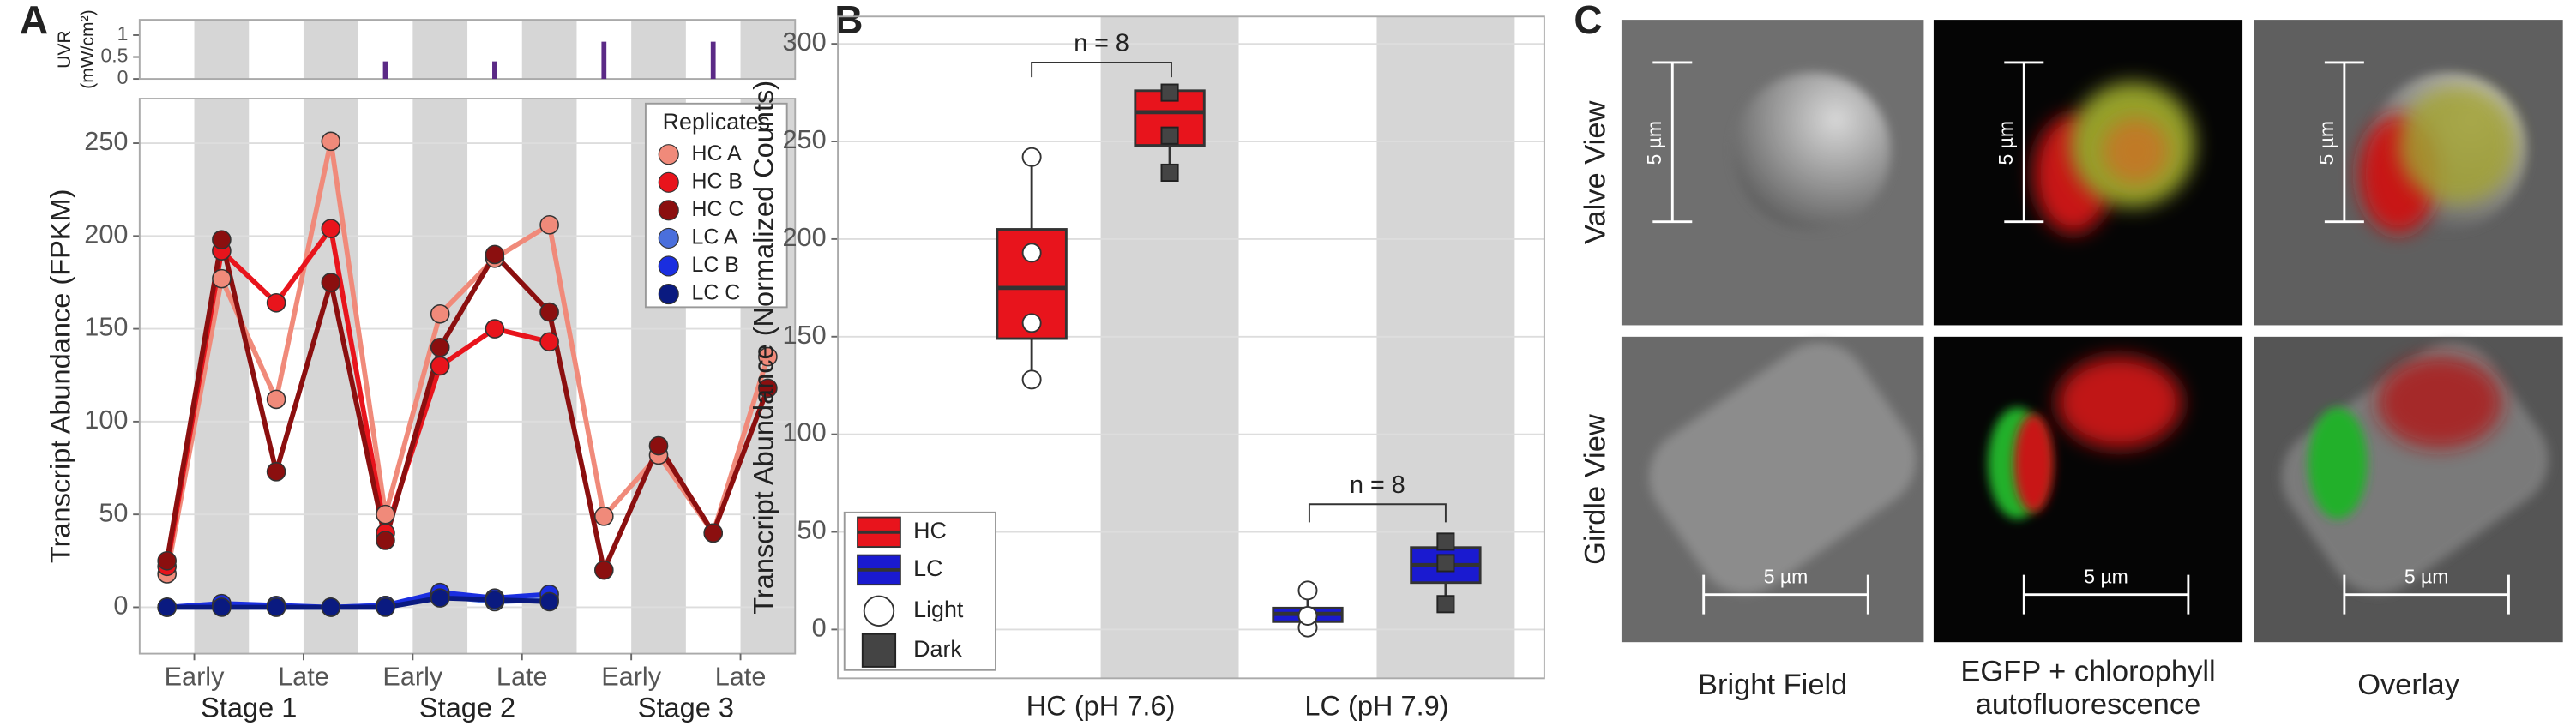 The width and height of the screenshot is (2576, 726). I want to click on x-tick-label: Early, so click(195, 676).